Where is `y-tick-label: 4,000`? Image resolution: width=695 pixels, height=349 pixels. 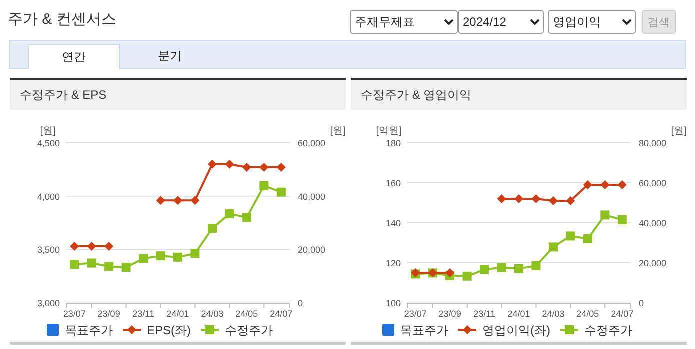 y-tick-label: 4,000 is located at coordinates (48, 197).